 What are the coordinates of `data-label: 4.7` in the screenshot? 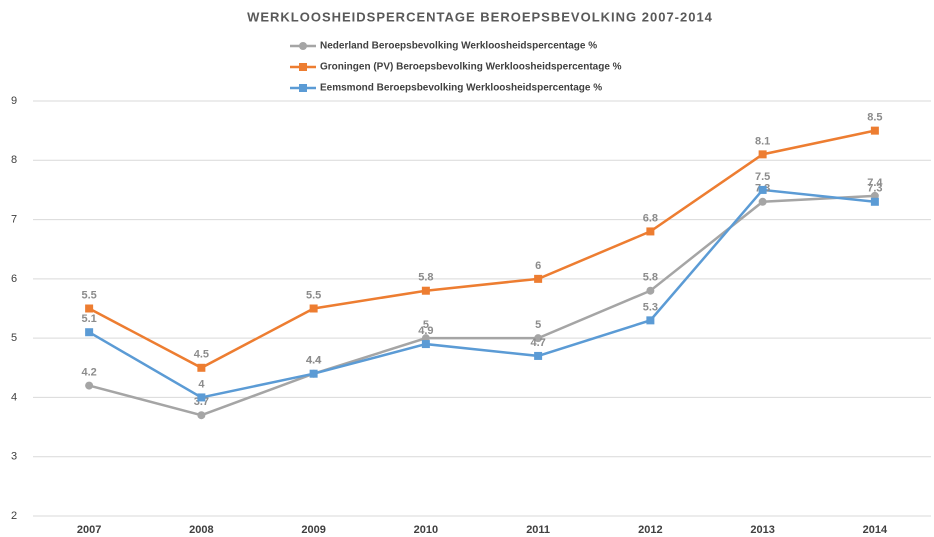 It's located at (537, 343).